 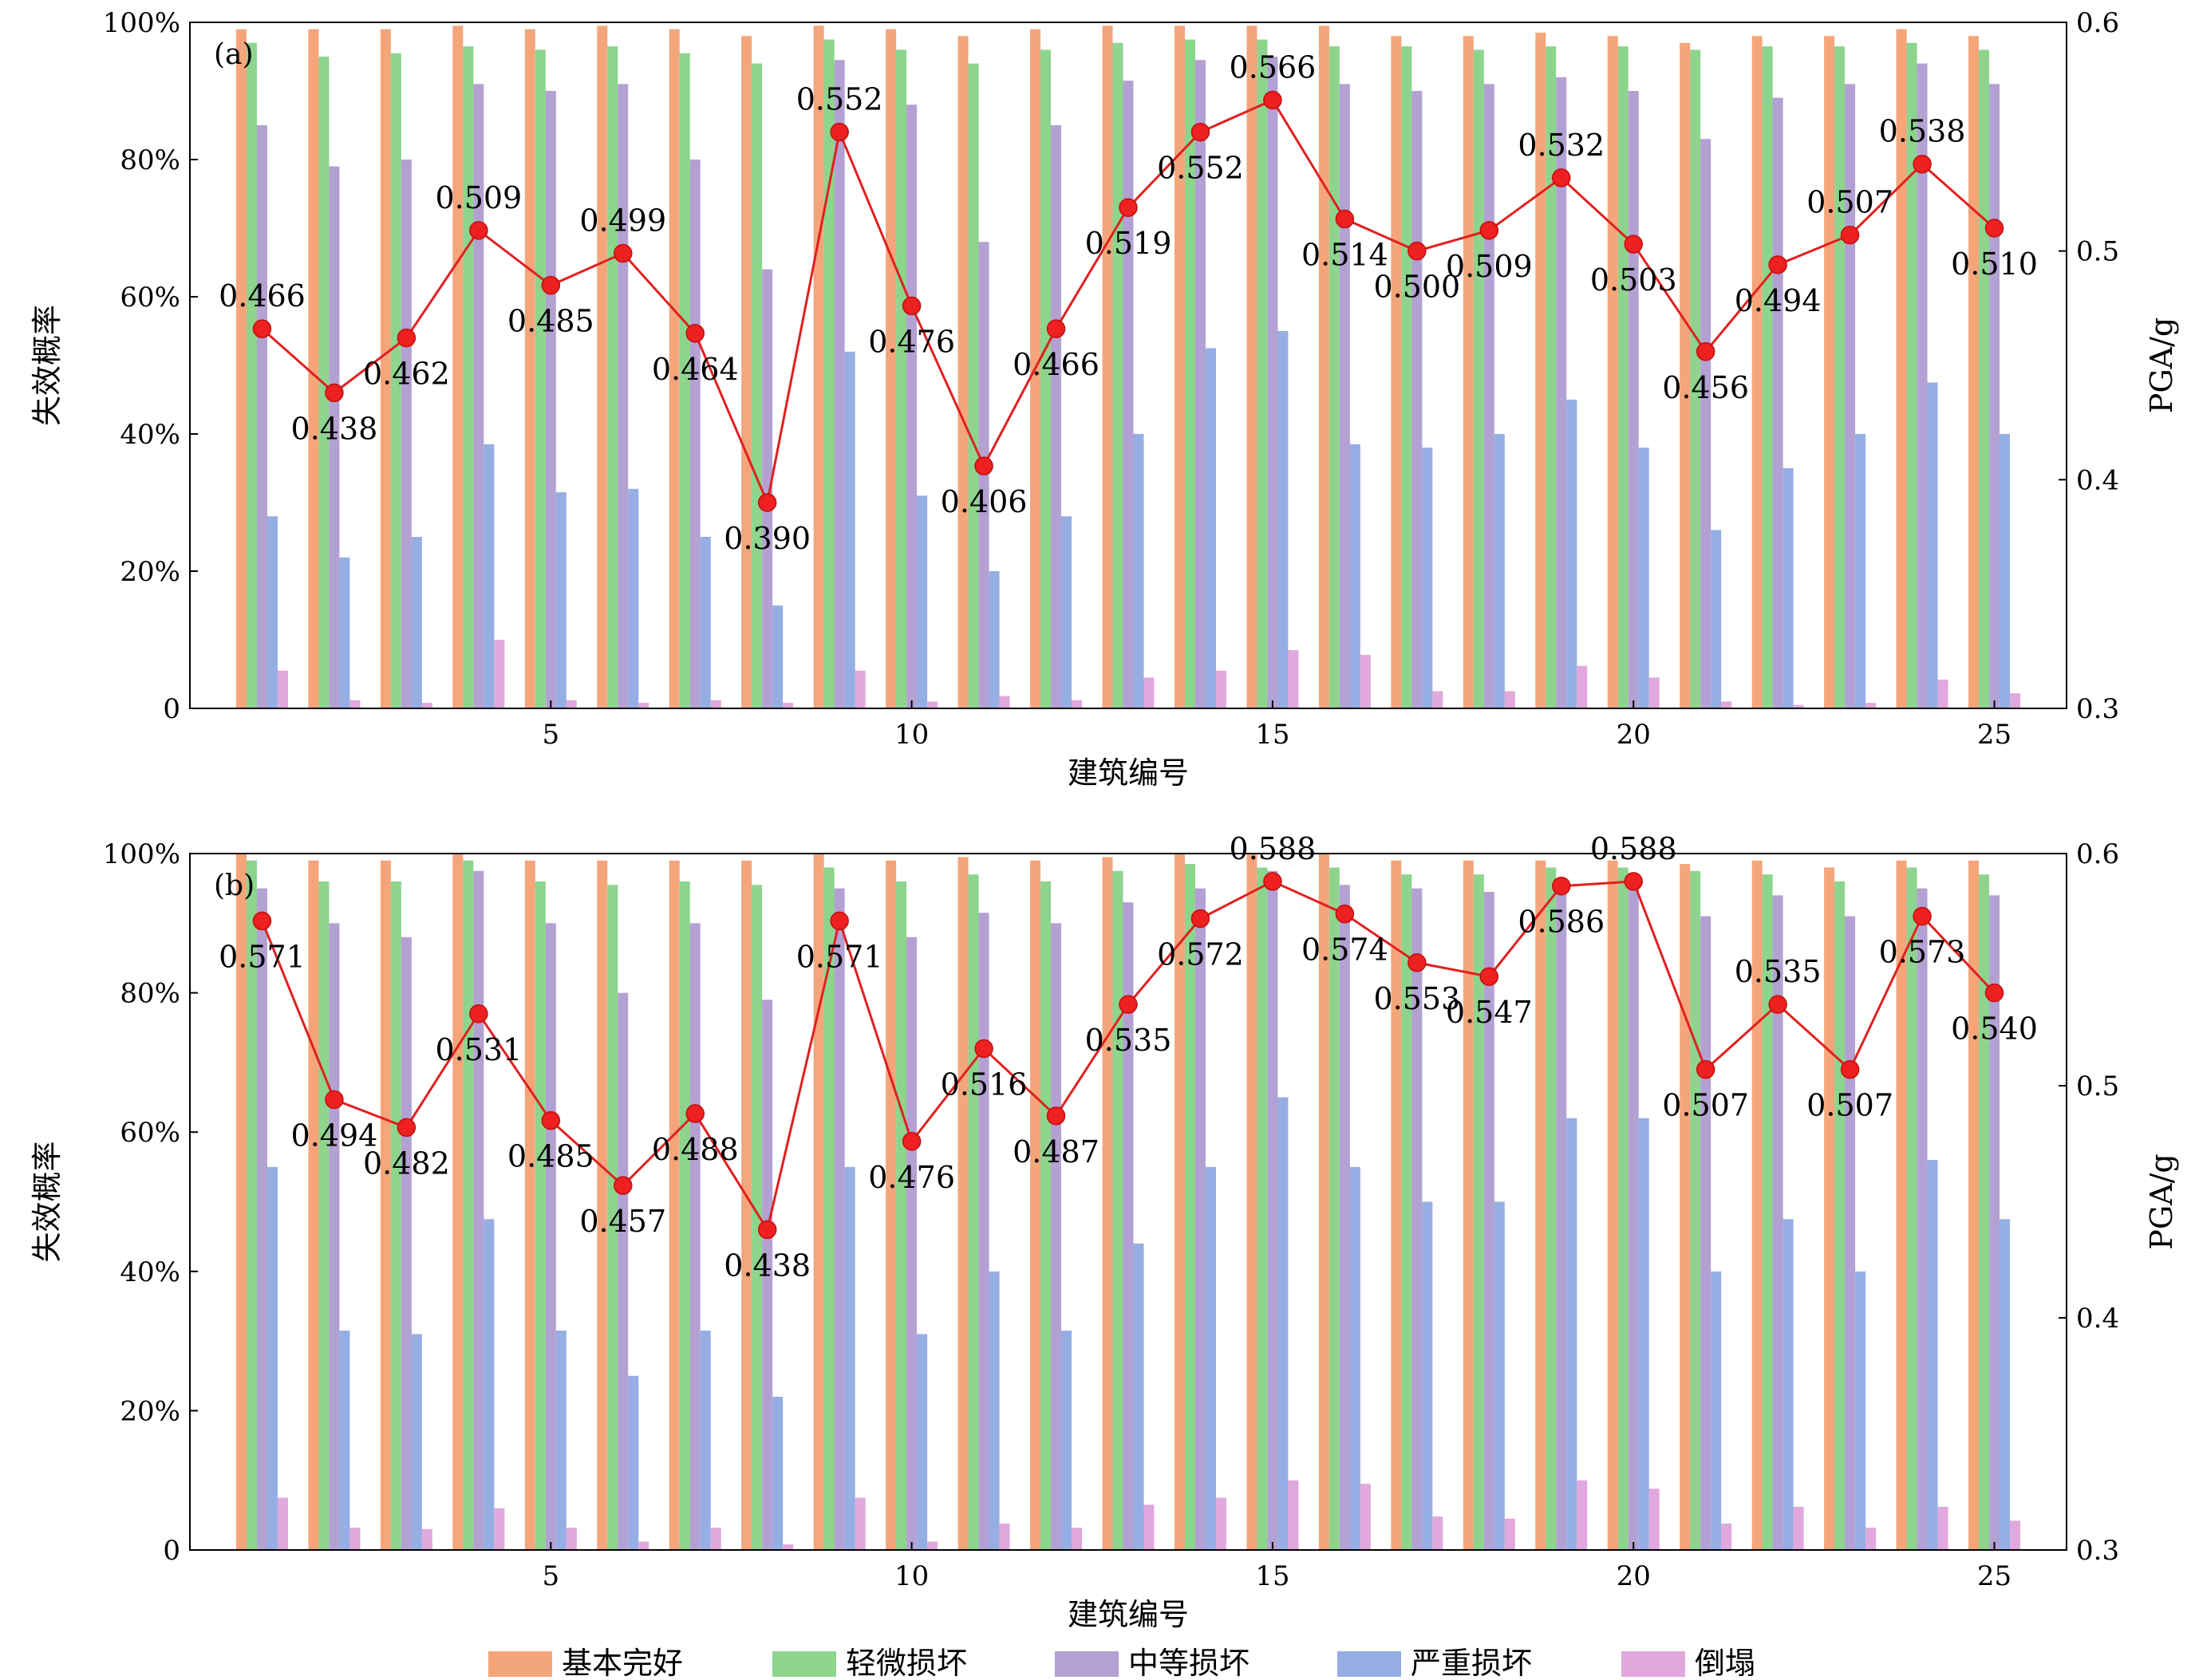 I want to click on pga-data-label-building-11: 0.516, so click(x=984, y=1084).